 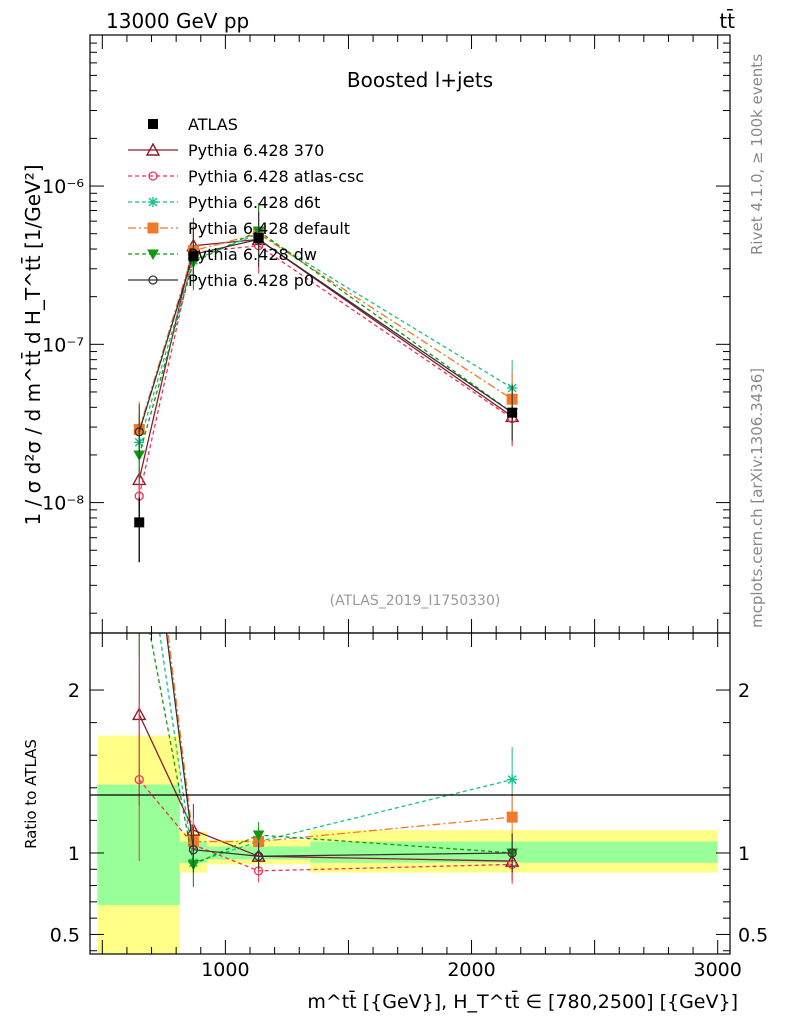 I want to click on ratio-ytick-label-right: 1, so click(x=744, y=854).